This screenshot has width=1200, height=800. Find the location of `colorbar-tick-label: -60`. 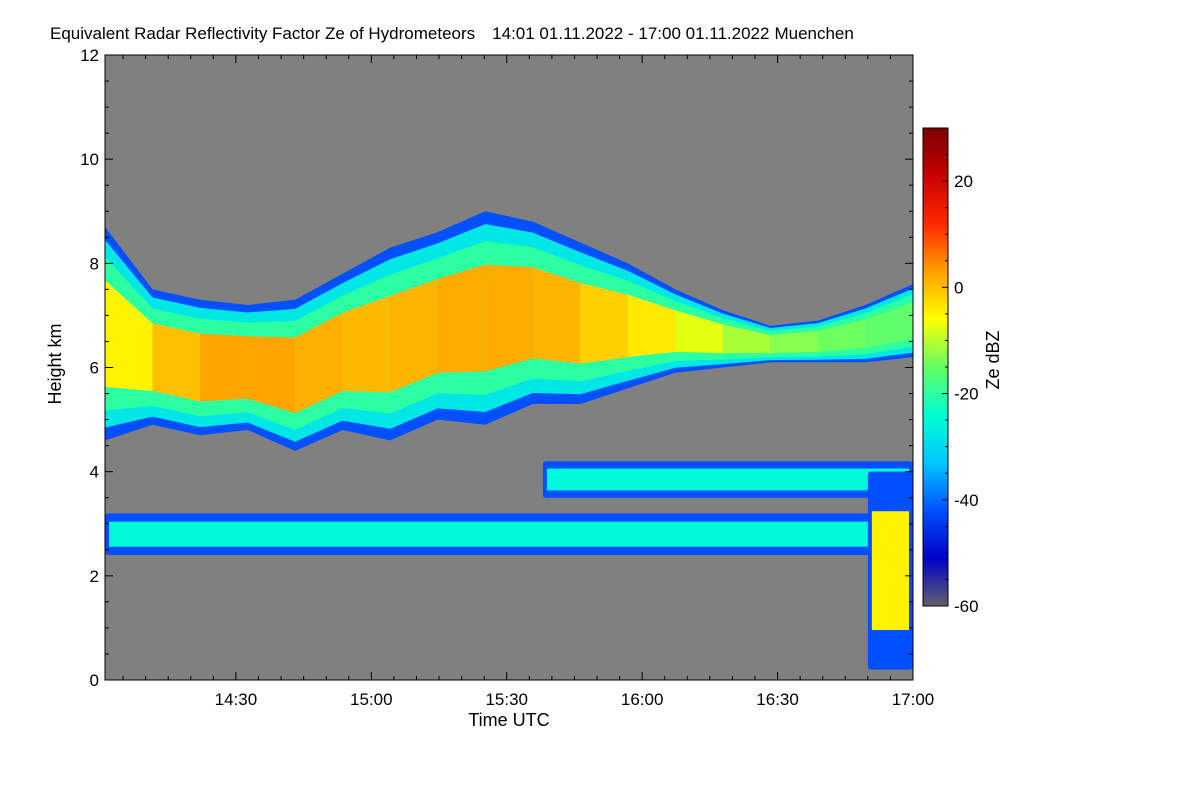

colorbar-tick-label: -60 is located at coordinates (966, 606).